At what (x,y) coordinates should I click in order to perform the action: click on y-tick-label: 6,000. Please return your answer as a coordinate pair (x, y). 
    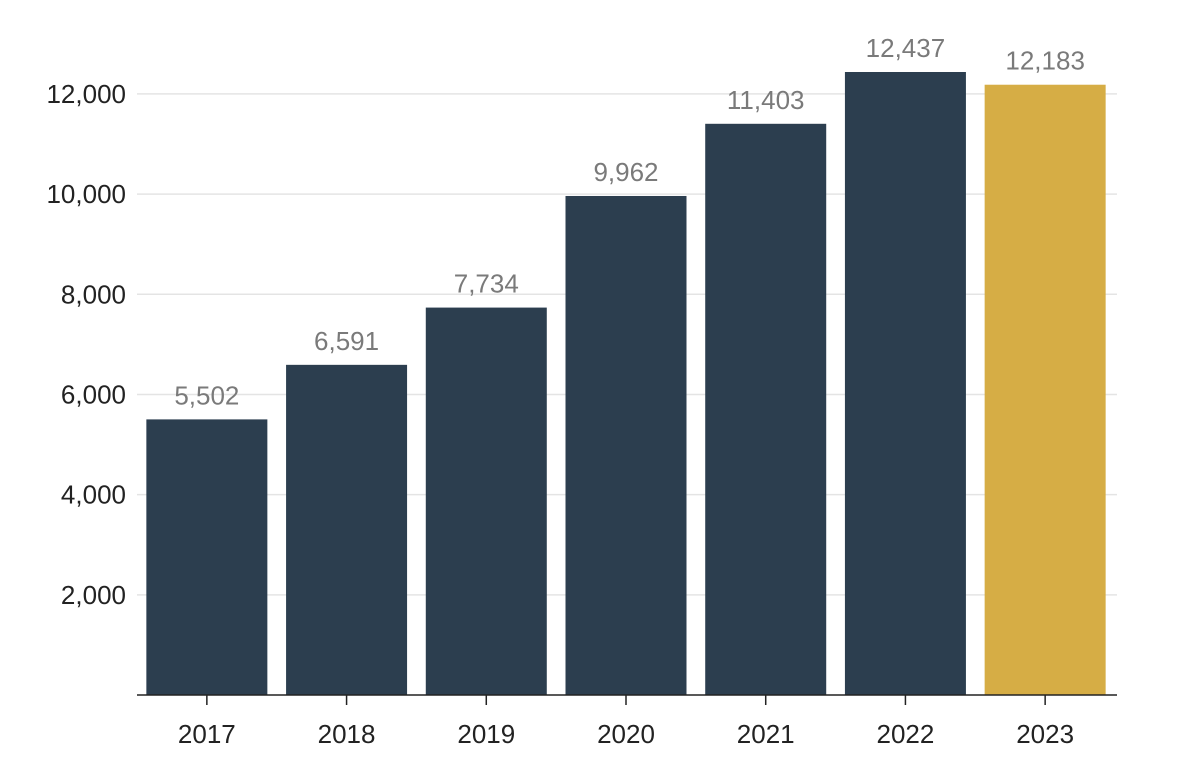
    Looking at the image, I should click on (93, 394).